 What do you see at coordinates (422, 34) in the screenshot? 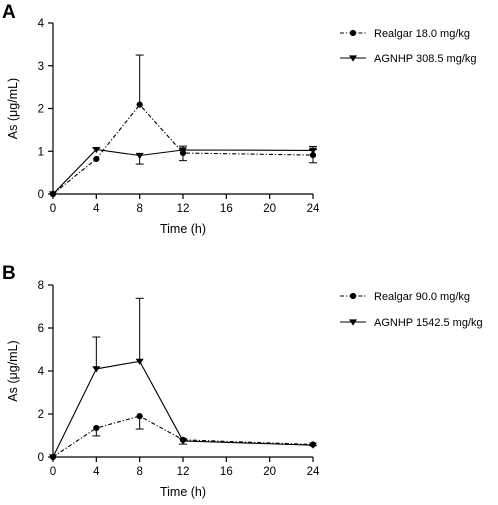
I see `panel-0-legend-label-0: Realgar 18.0 mg/kg` at bounding box center [422, 34].